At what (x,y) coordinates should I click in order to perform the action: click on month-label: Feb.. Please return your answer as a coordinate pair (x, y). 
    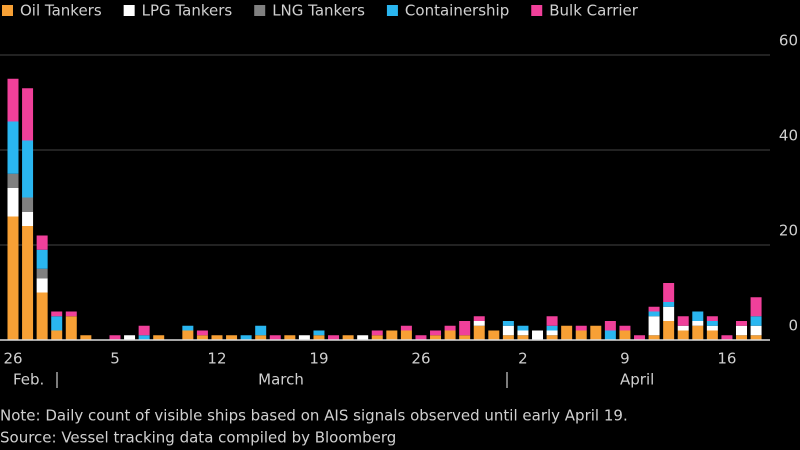
    Looking at the image, I should click on (28, 380).